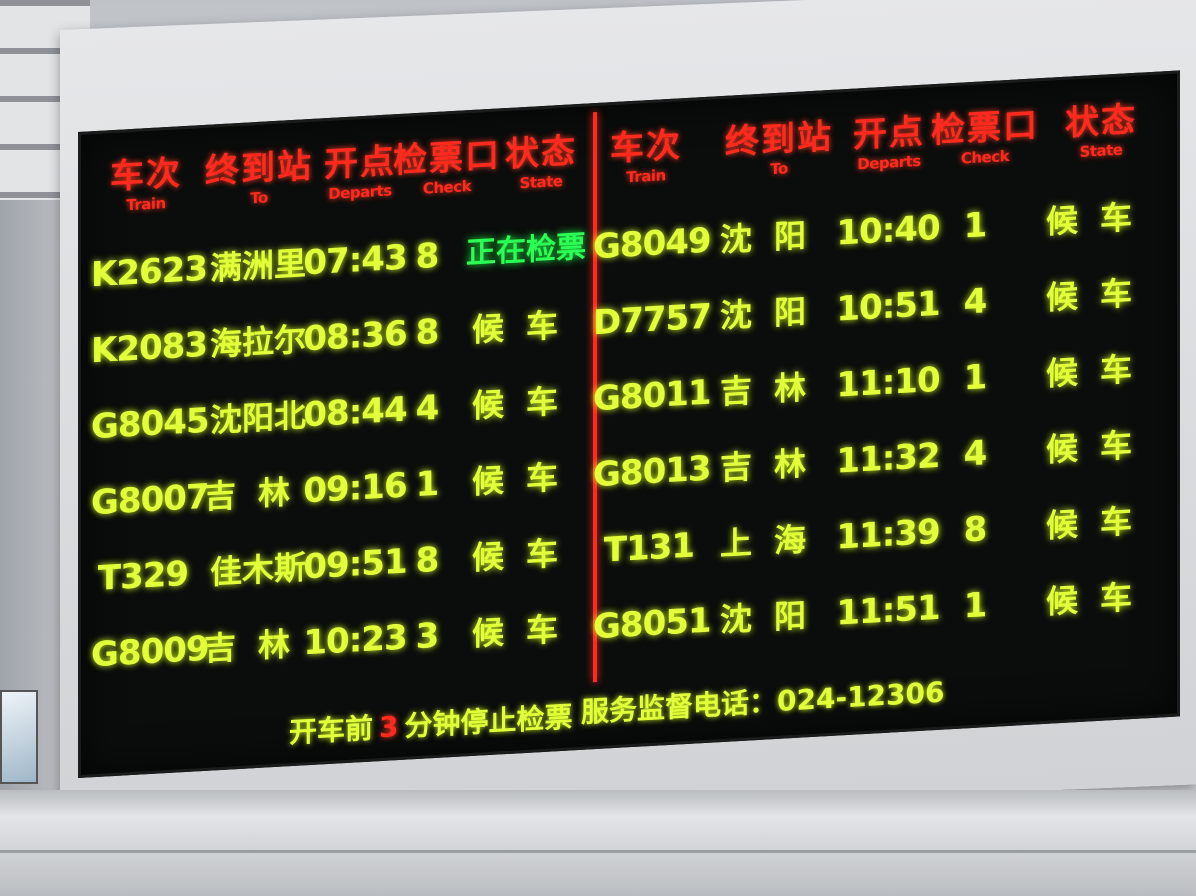 The width and height of the screenshot is (1196, 896). Describe the element at coordinates (888, 230) in the screenshot. I see `departure-time: 10:40` at that location.